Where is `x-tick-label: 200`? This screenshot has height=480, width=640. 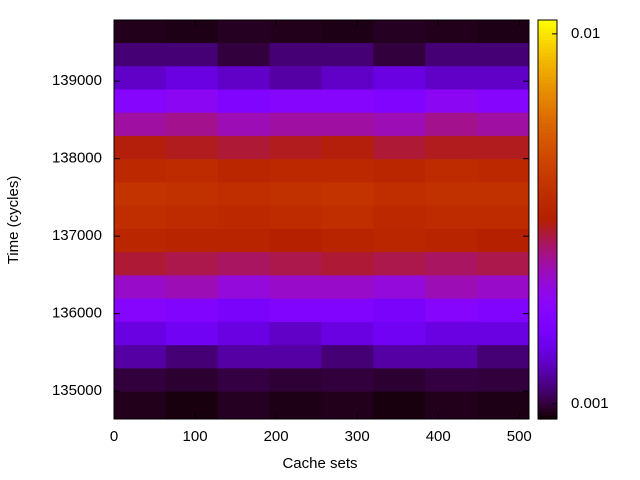 x-tick-label: 200 is located at coordinates (276, 436).